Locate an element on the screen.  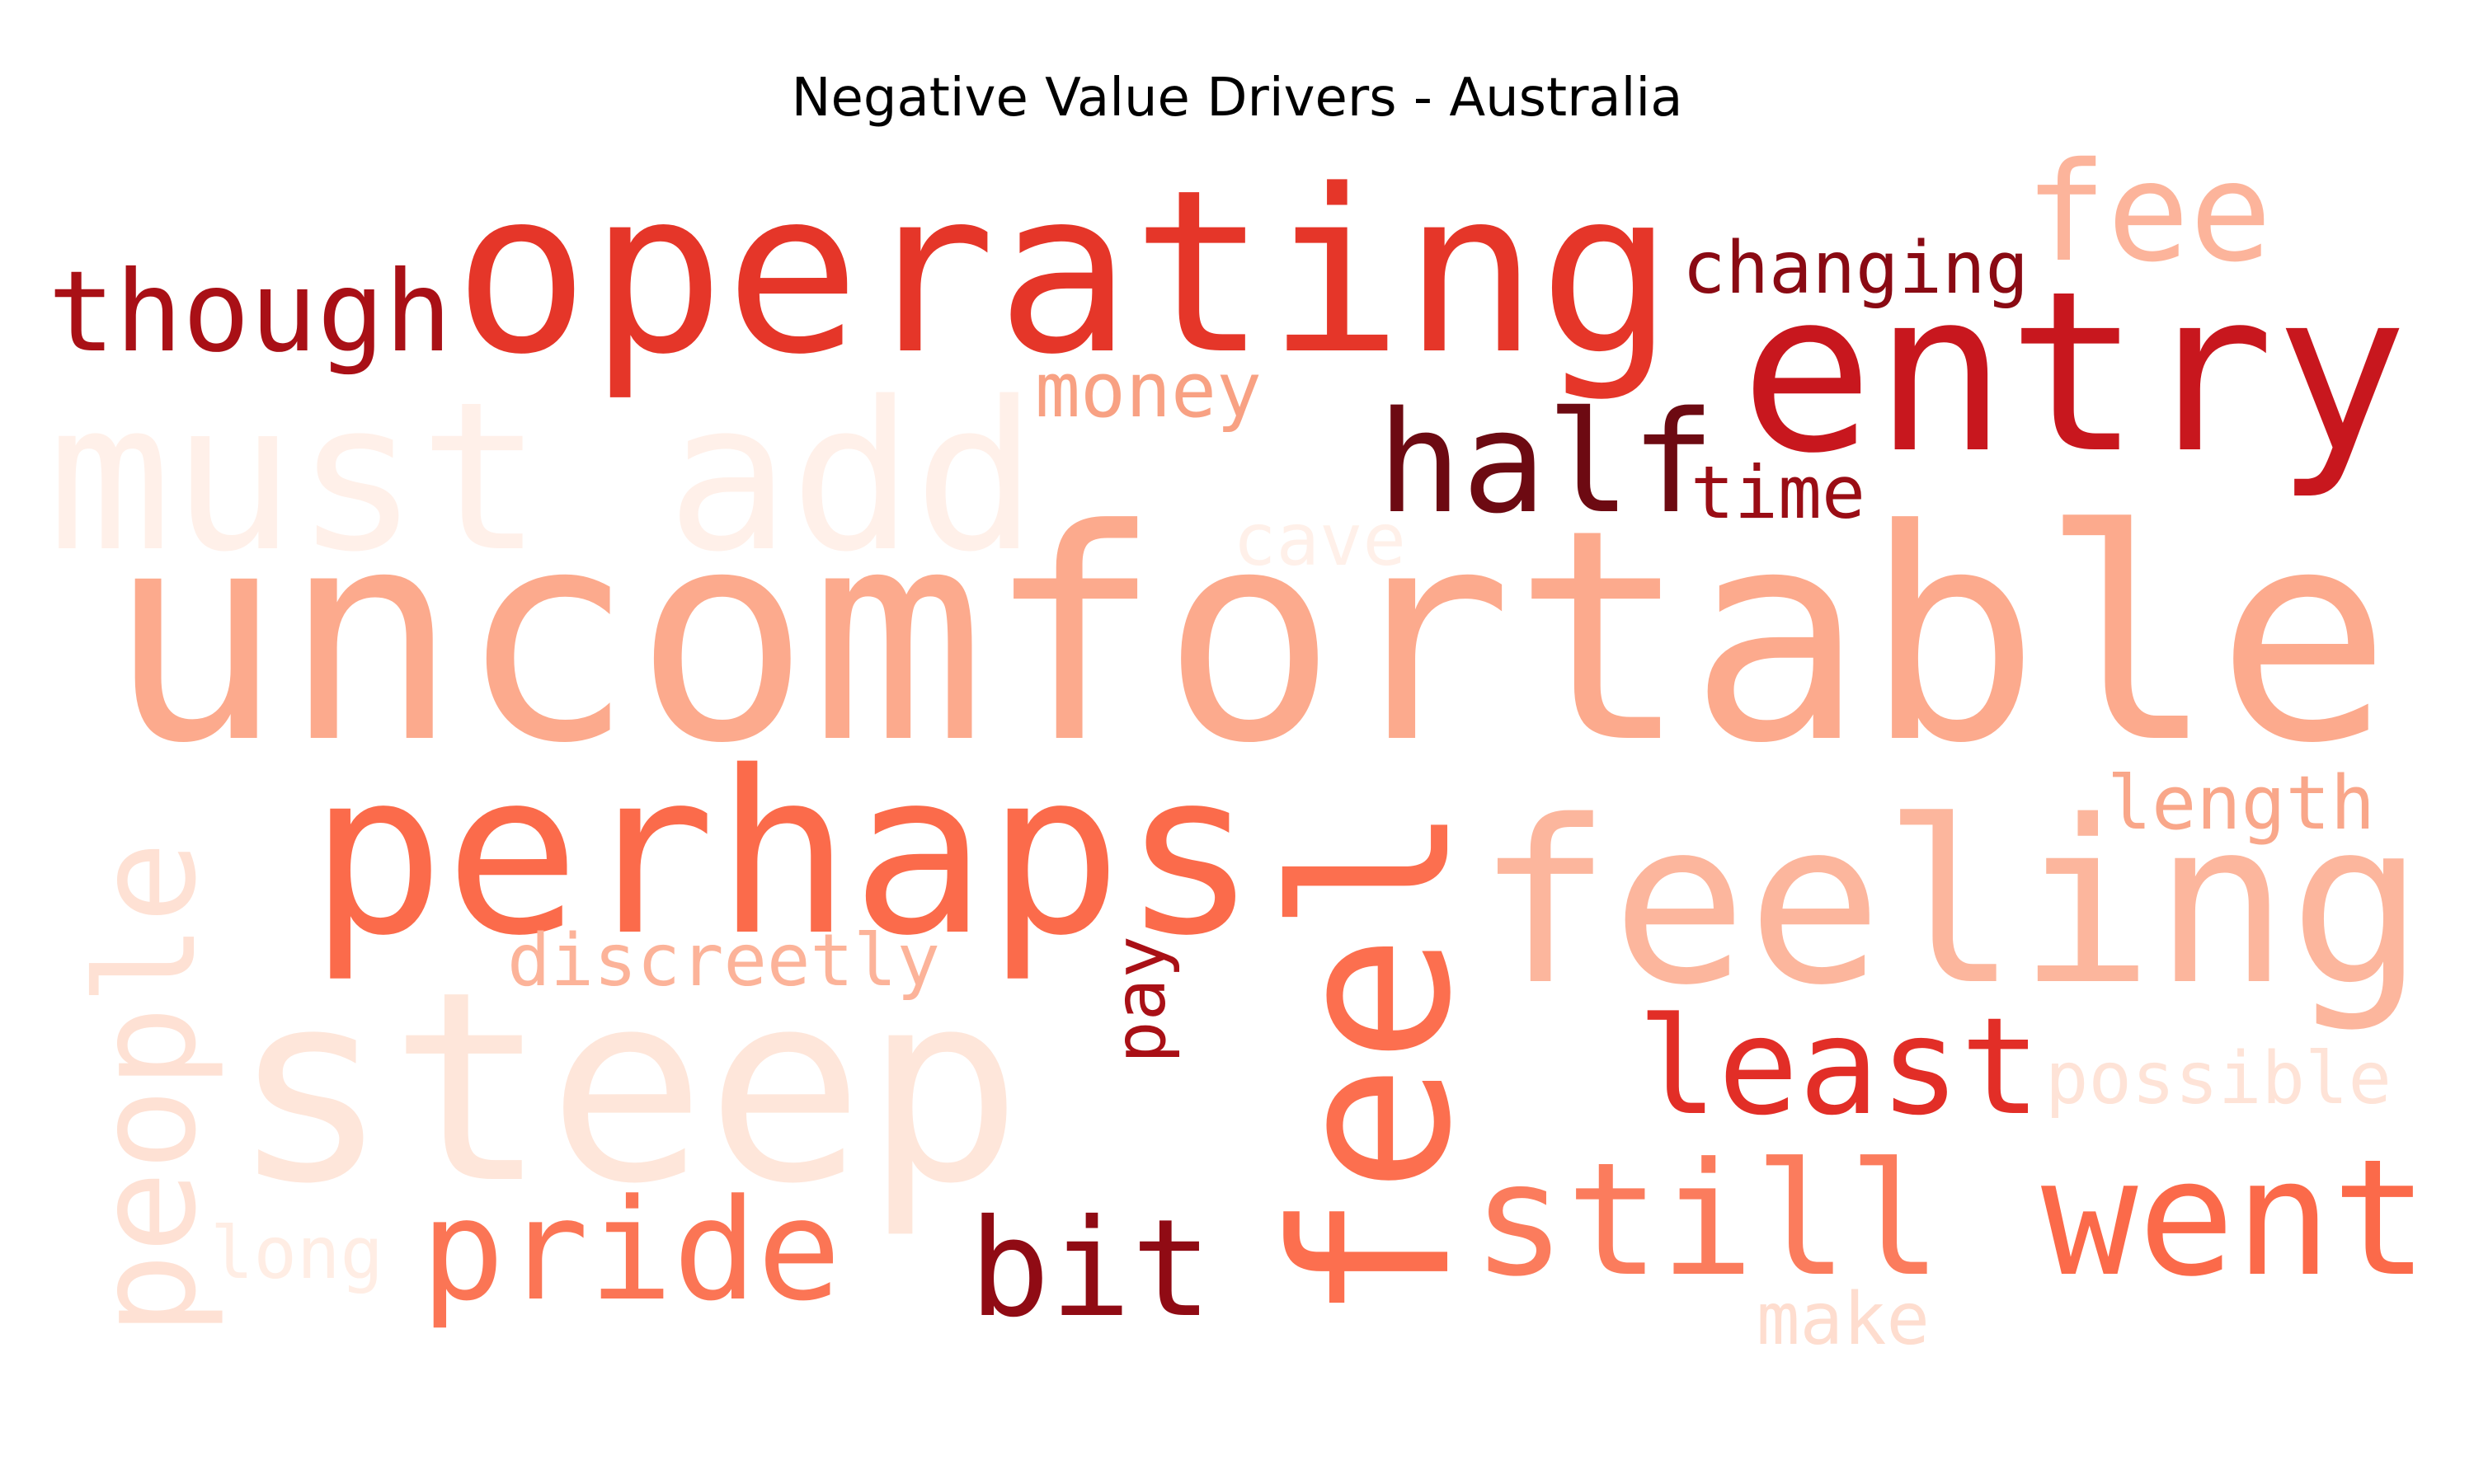
word-people: people is located at coordinates (147, 1088).